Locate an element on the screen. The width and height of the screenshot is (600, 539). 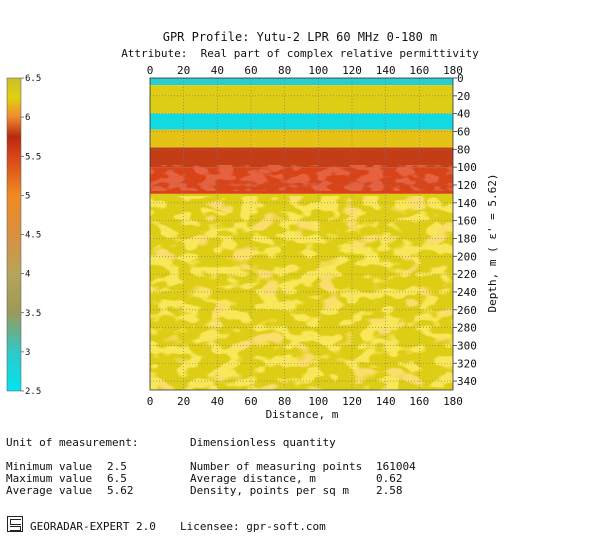
unit-value: Dimensionless quantity is located at coordinates (263, 442).